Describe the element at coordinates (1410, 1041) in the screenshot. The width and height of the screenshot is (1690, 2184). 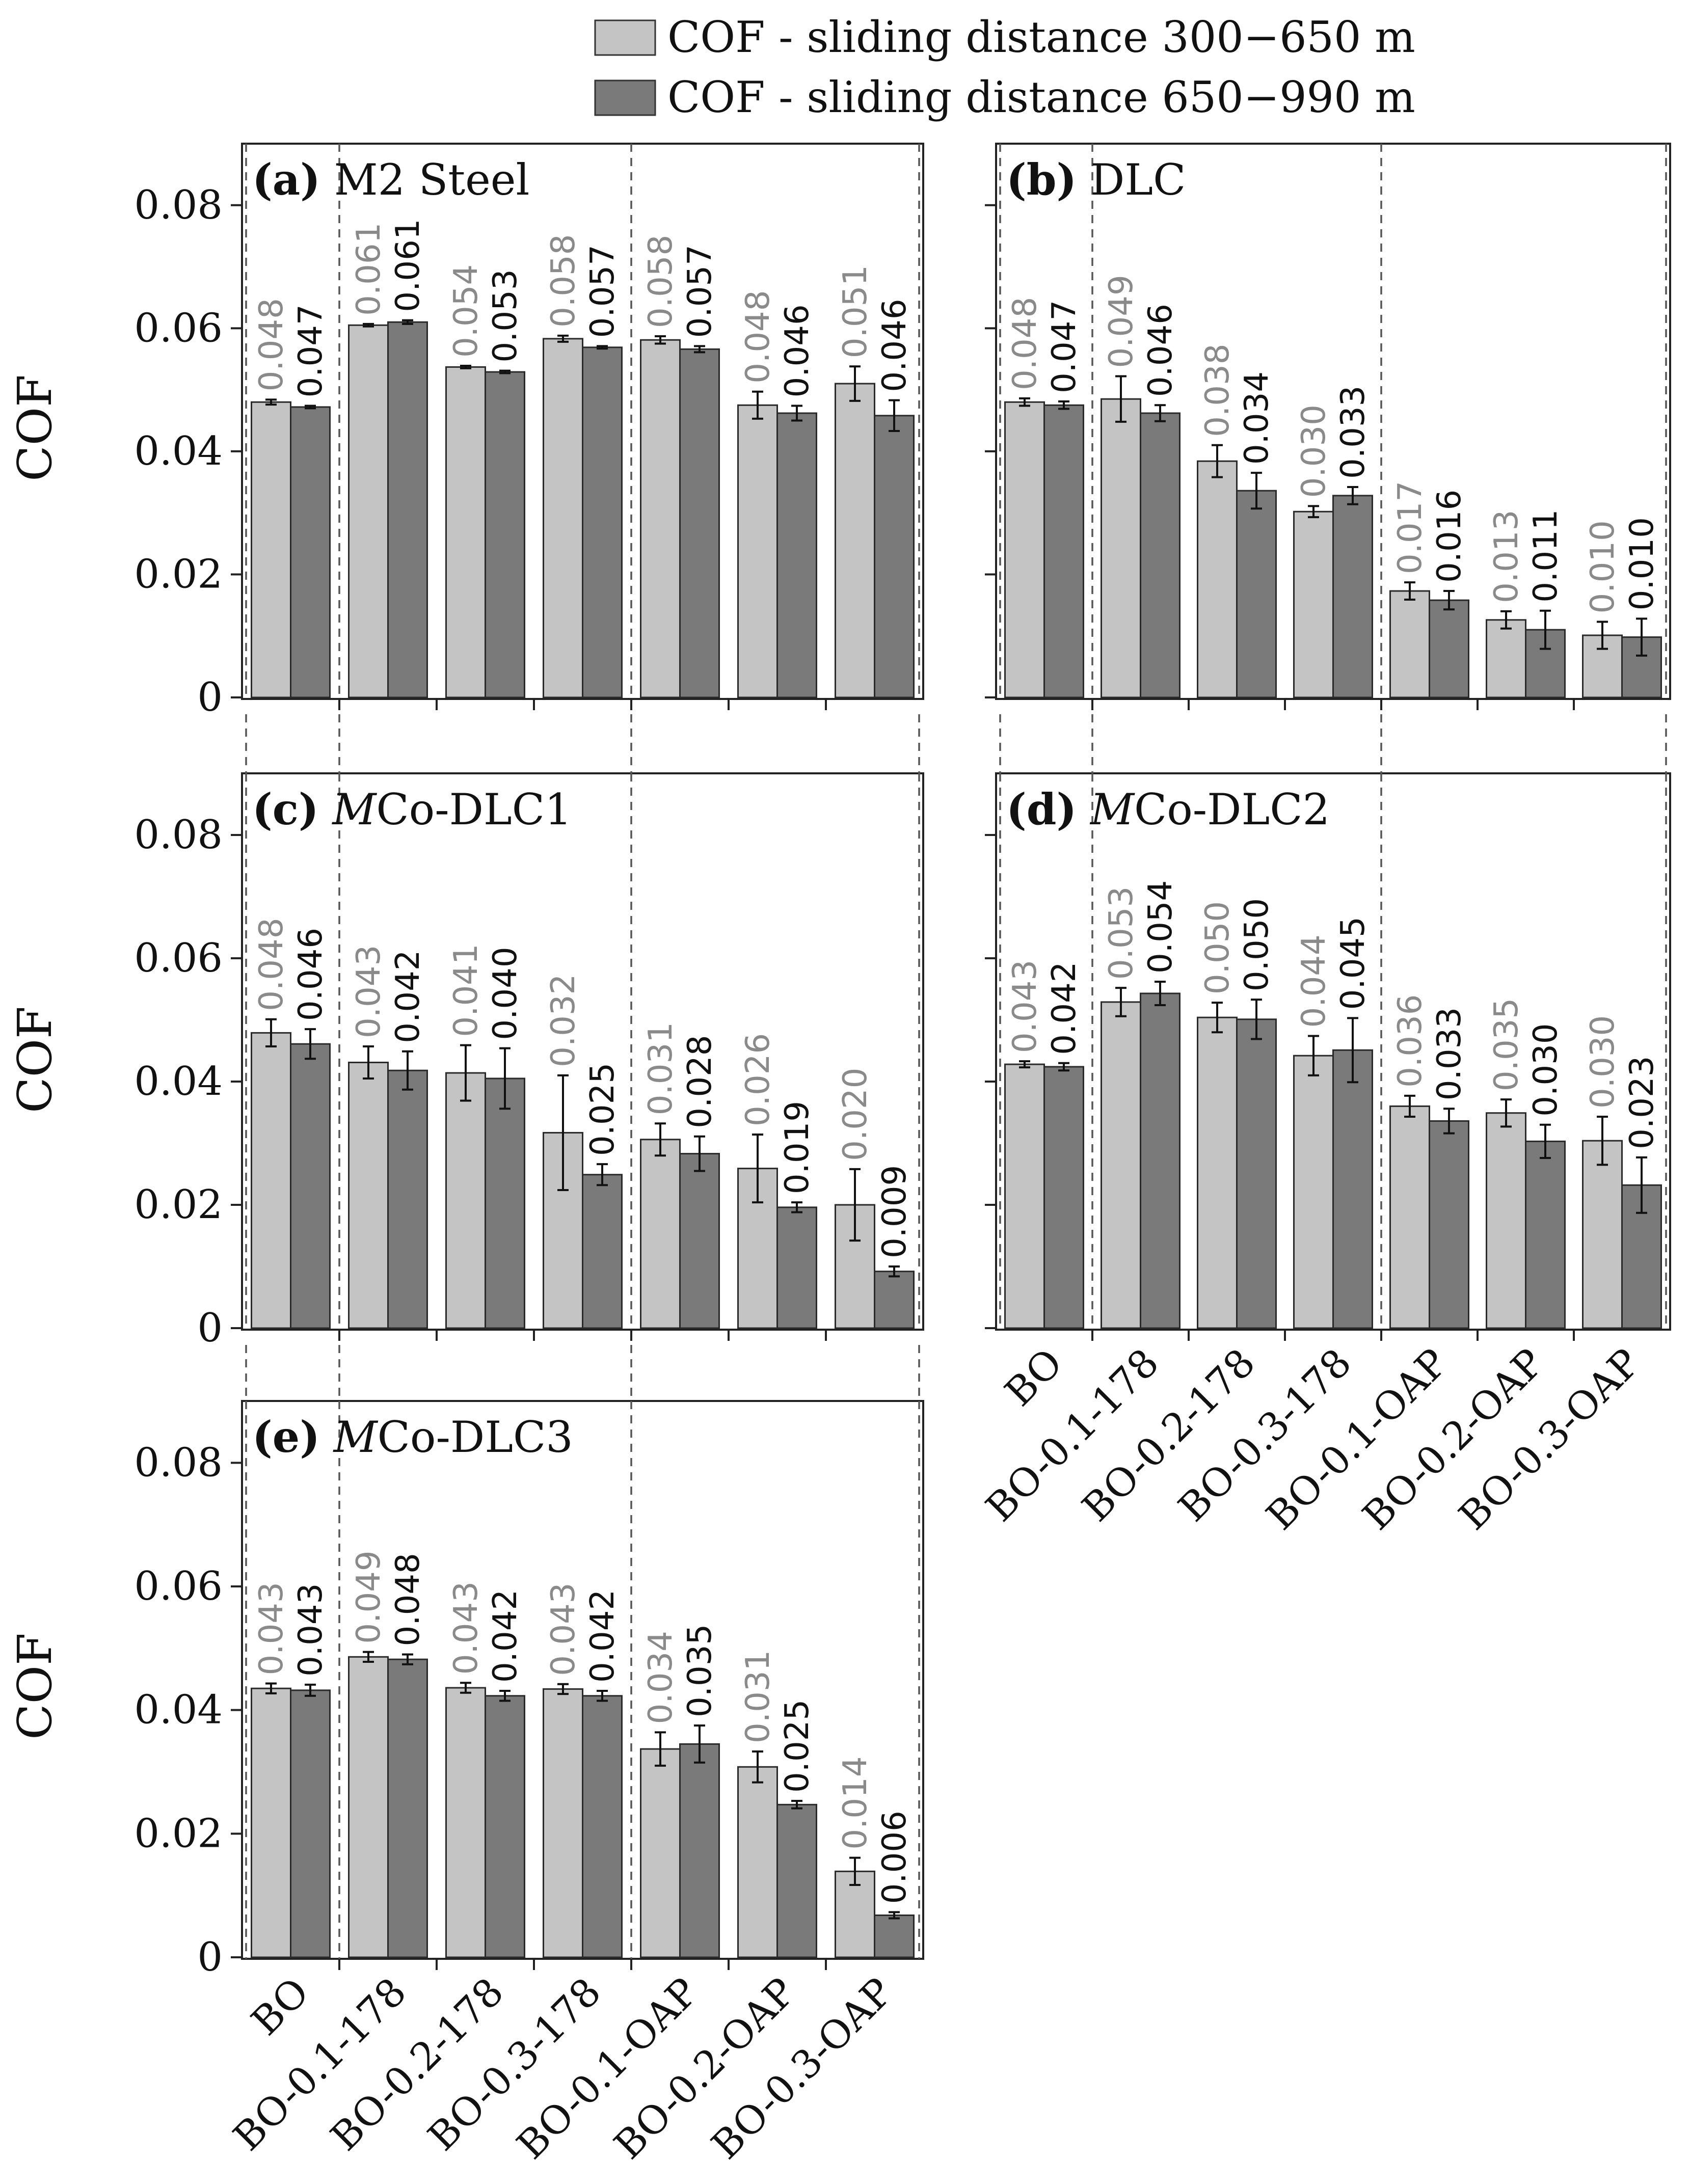
I see `value-label: 0.036` at that location.